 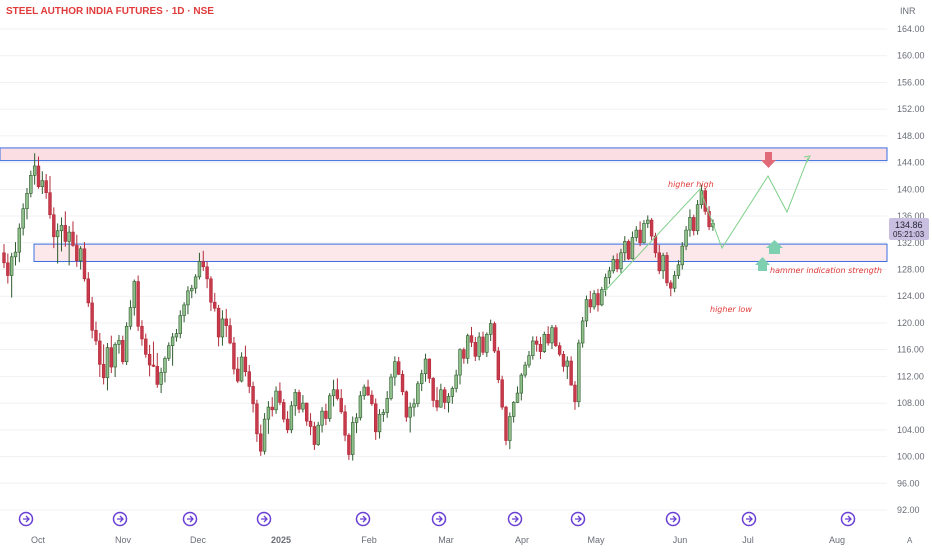 What do you see at coordinates (911, 189) in the screenshot?
I see `y-tick-label: 140.00` at bounding box center [911, 189].